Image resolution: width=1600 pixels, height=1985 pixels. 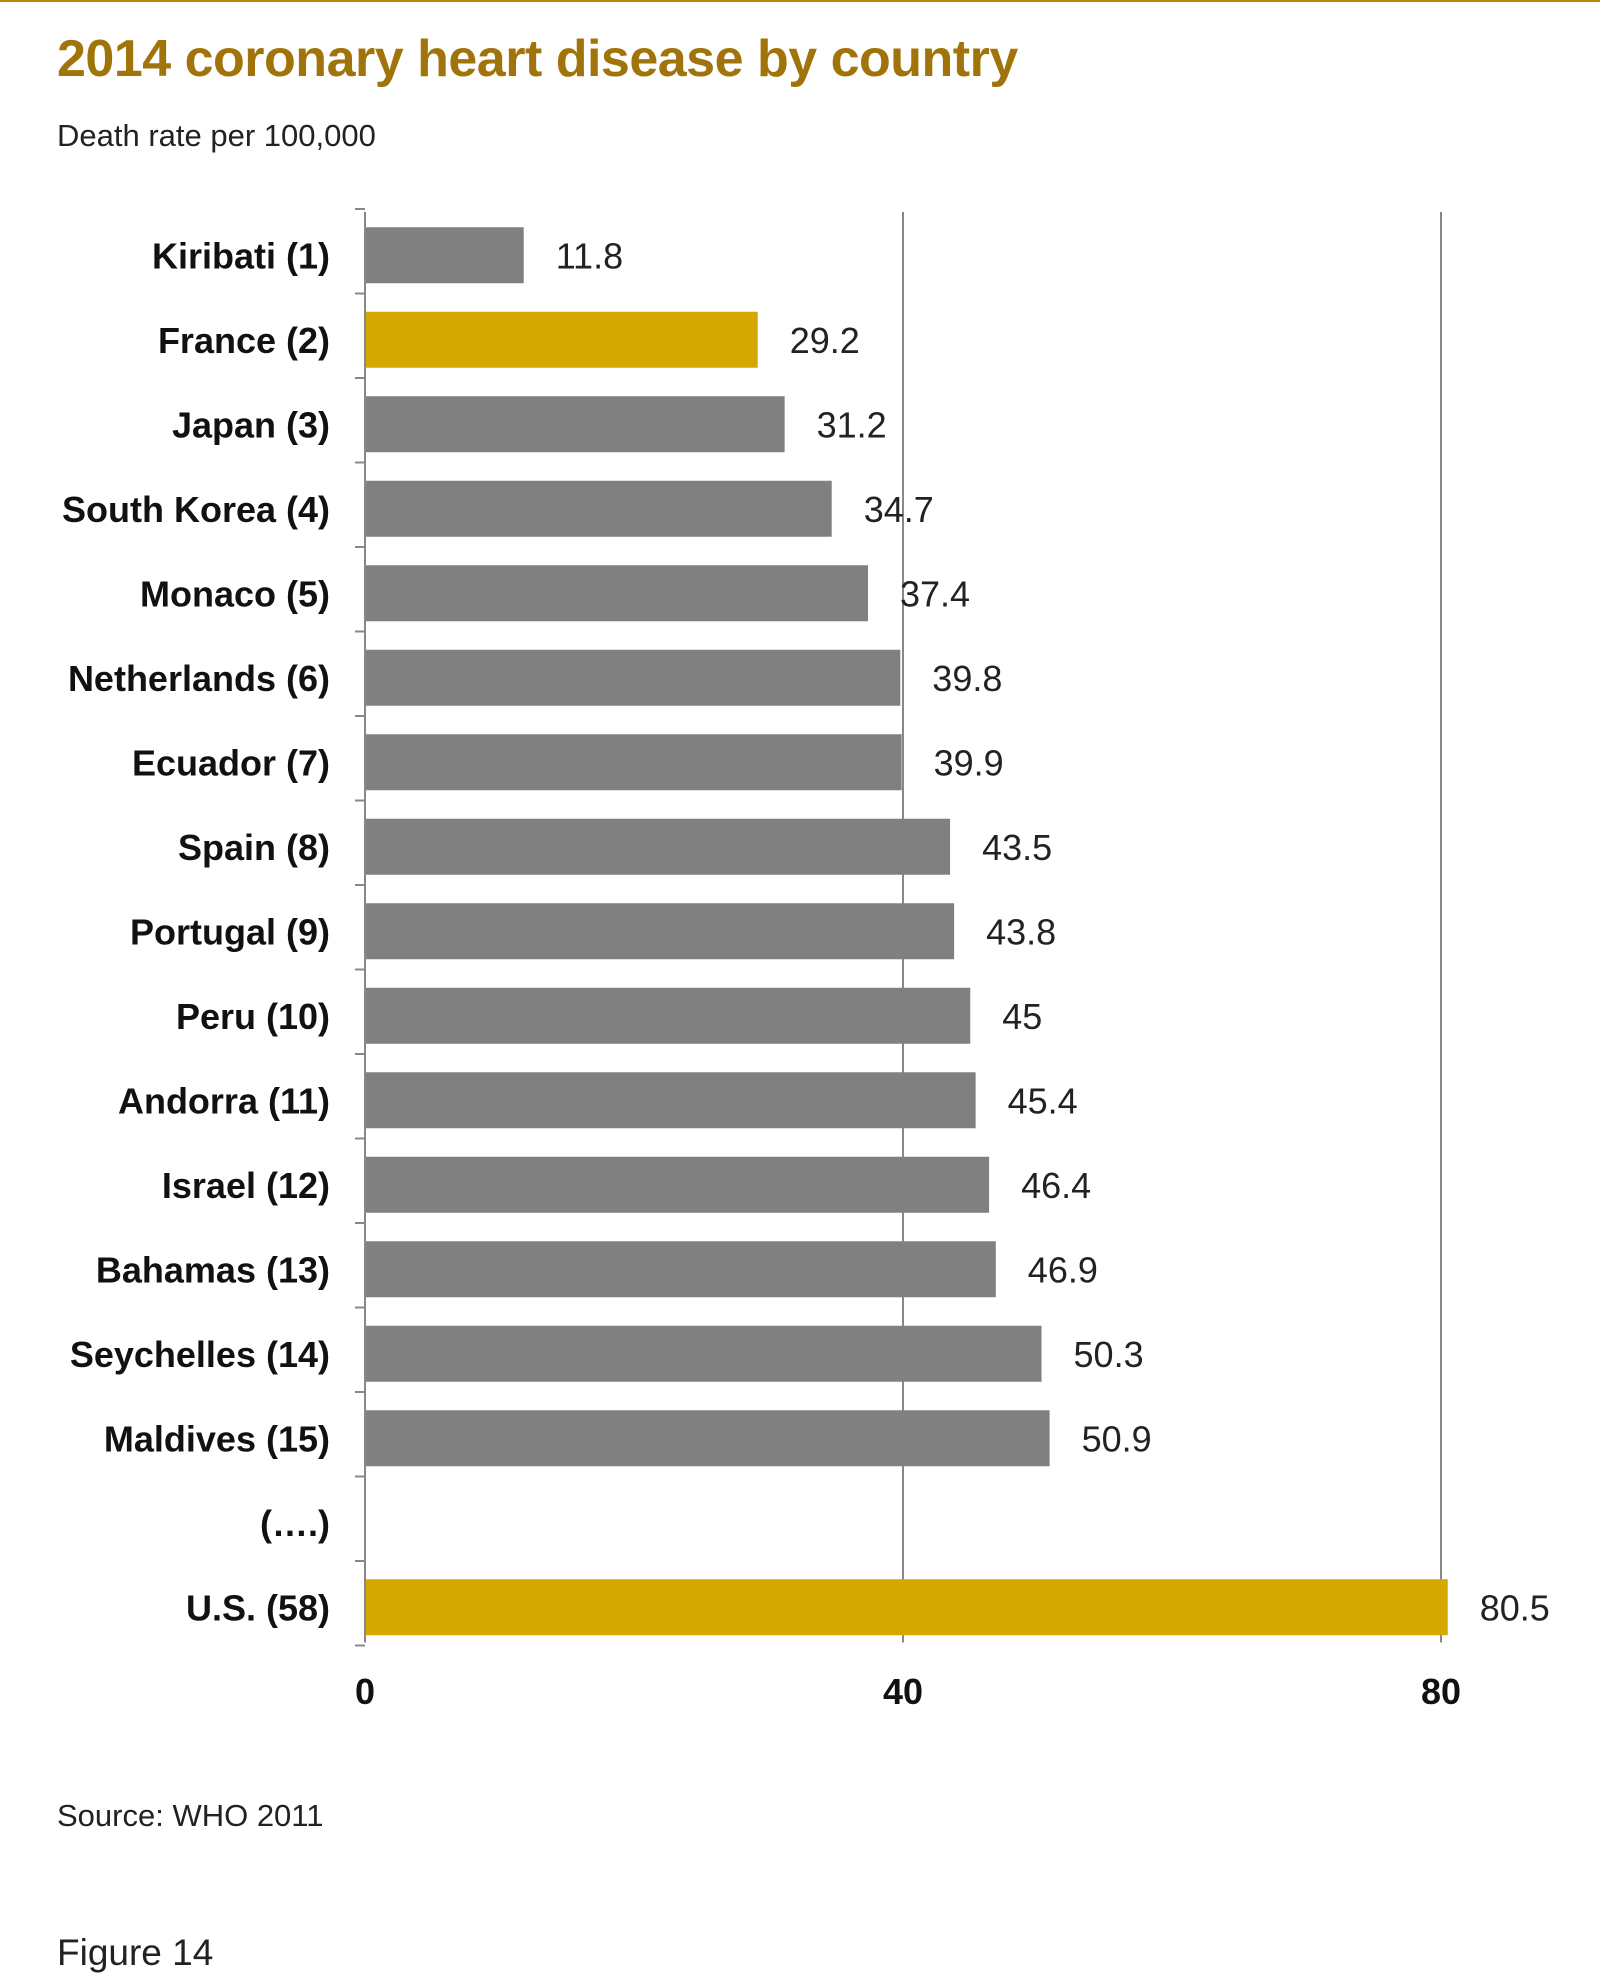 I want to click on category-label: Ecuador (7), so click(x=231, y=762).